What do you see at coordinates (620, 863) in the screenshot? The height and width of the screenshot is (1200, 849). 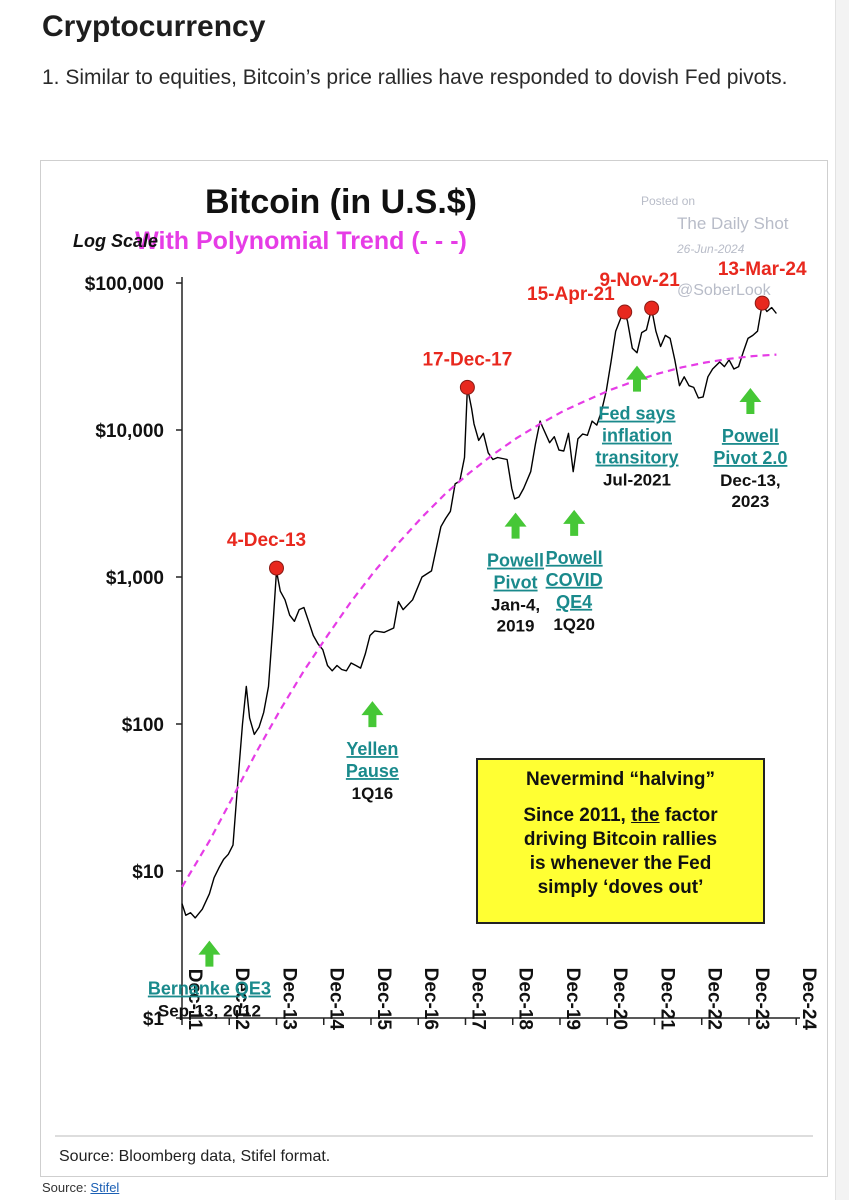 I see `note-line-3: is whenever the Fed` at bounding box center [620, 863].